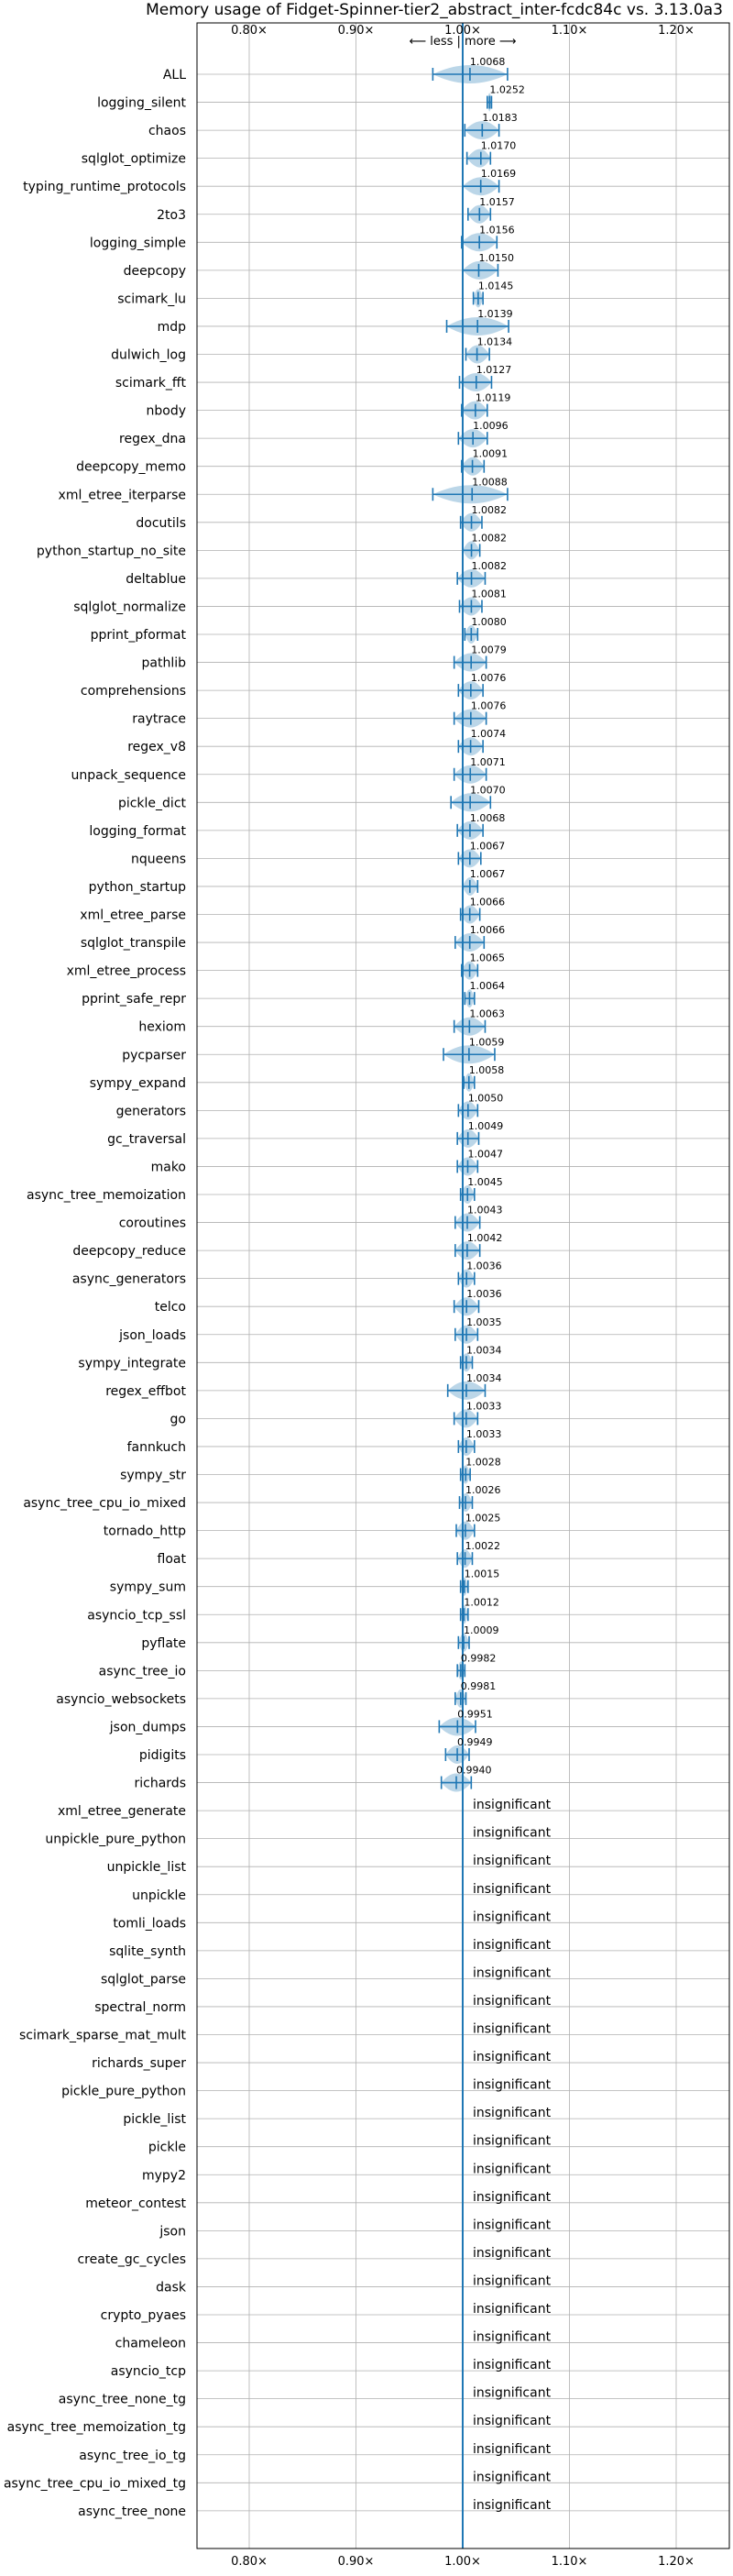  I want to click on benchmark-label: asyncio_websockets, so click(121, 1699).